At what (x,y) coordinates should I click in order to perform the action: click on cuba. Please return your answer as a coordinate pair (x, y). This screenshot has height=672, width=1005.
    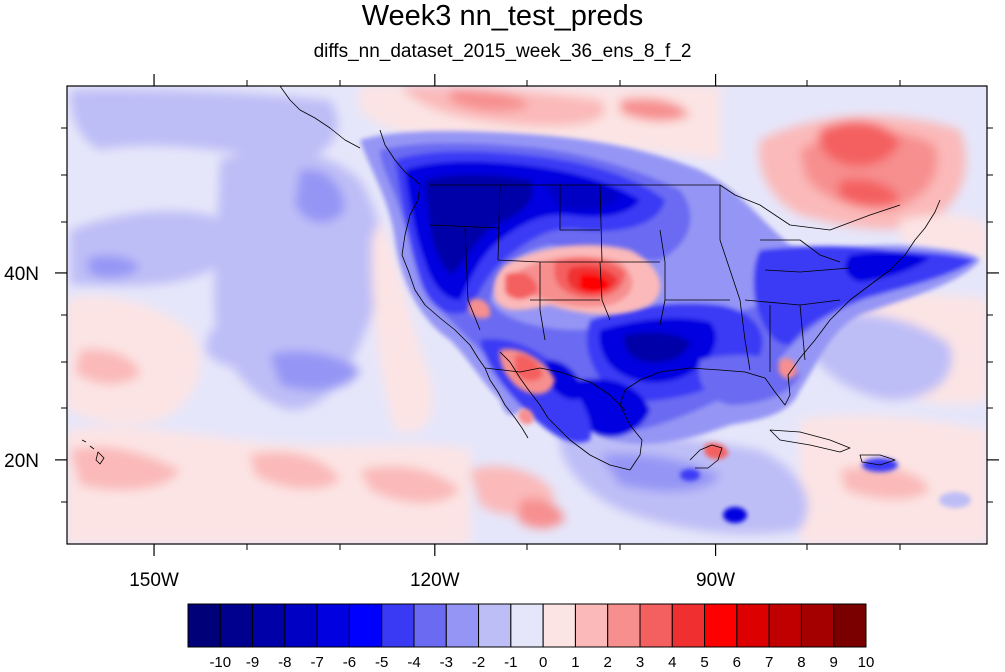
    Looking at the image, I should click on (810, 441).